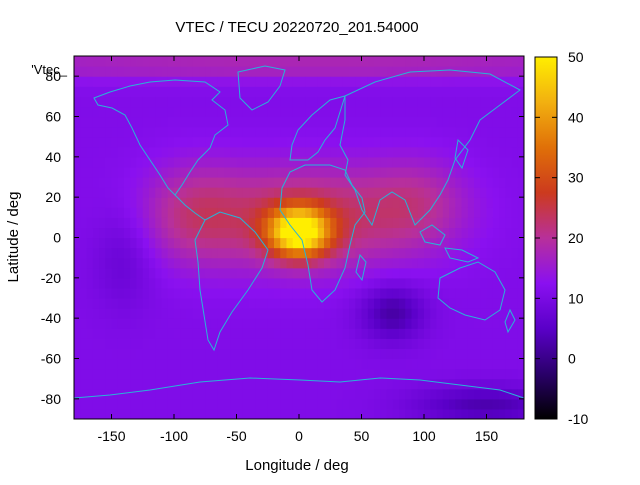  Describe the element at coordinates (299, 436) in the screenshot. I see `x-tick-label: 0` at that location.